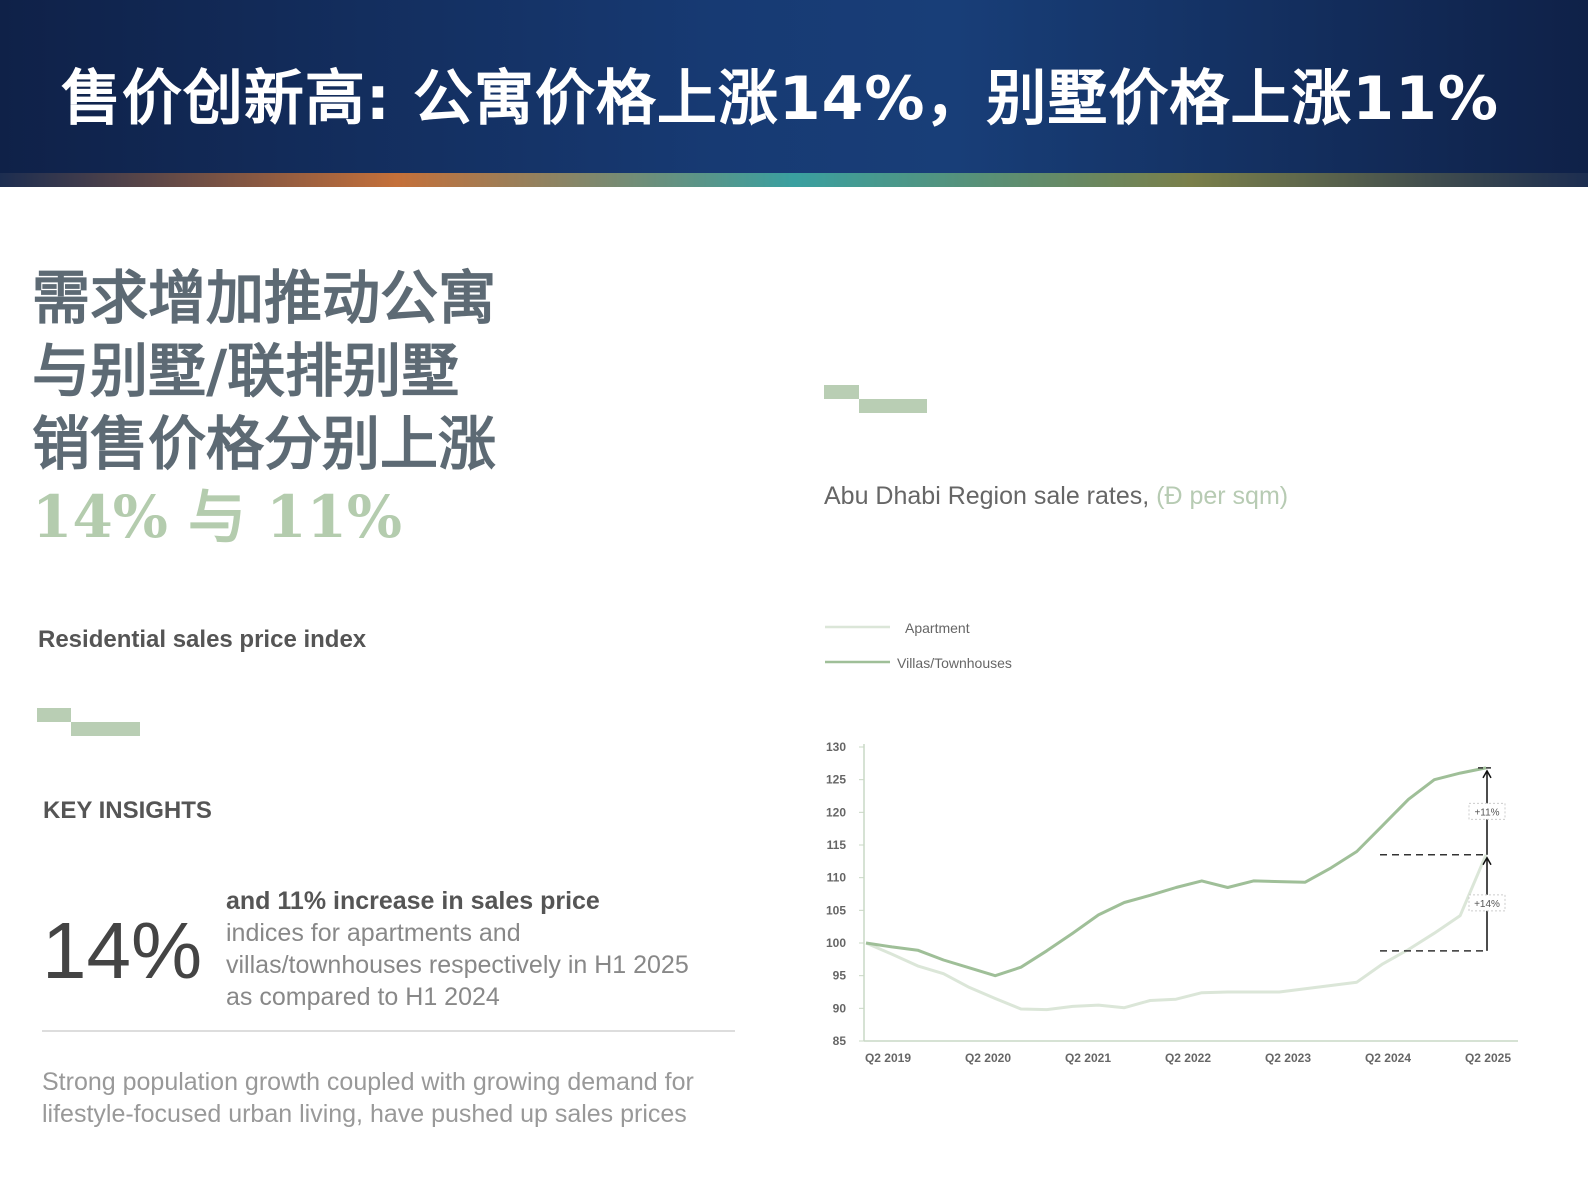 The height and width of the screenshot is (1191, 1588). I want to click on annotation-label: +11%, so click(1486, 812).